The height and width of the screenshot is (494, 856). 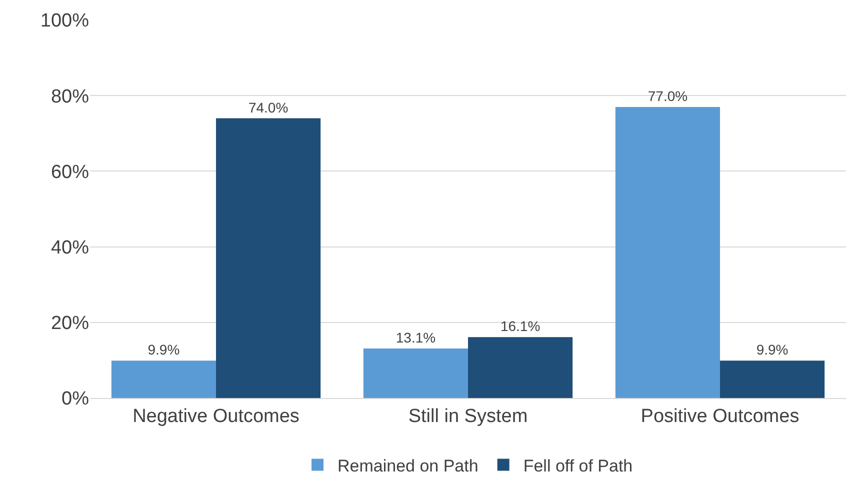 What do you see at coordinates (416, 337) in the screenshot?
I see `data-label: 13.1%` at bounding box center [416, 337].